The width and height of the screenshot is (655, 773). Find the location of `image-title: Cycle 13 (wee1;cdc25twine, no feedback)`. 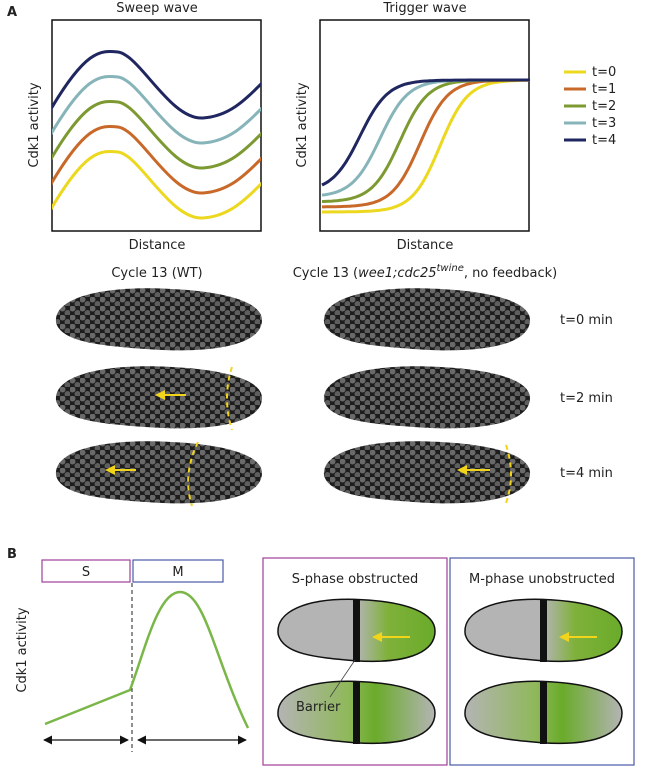

image-title: Cycle 13 (wee1;cdc25twine, no feedback) is located at coordinates (425, 272).